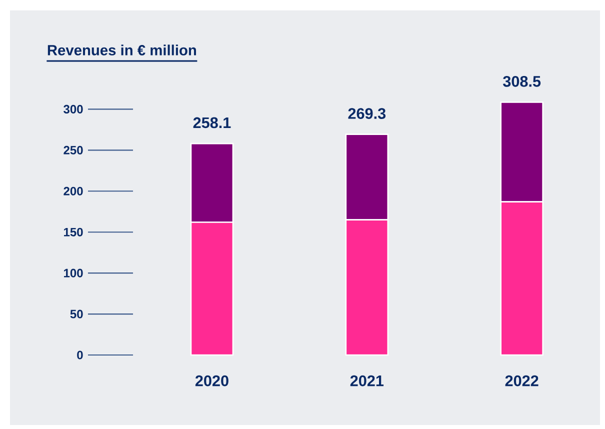 The width and height of the screenshot is (605, 429). Describe the element at coordinates (211, 380) in the screenshot. I see `x-tick-label: 2020` at that location.